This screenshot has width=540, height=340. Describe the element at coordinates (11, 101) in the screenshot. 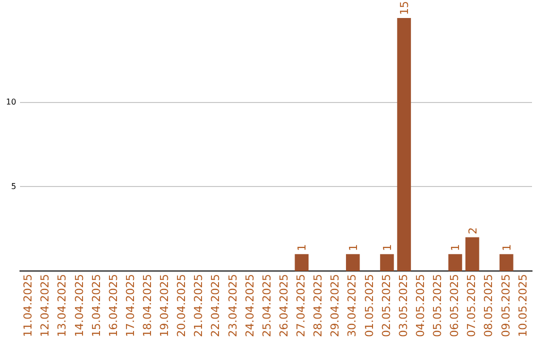

I see `y-tick-label: 10` at that location.